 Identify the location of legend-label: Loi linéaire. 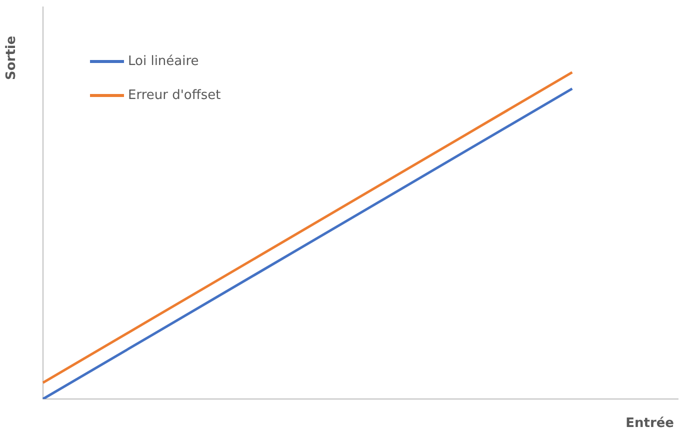
(163, 61).